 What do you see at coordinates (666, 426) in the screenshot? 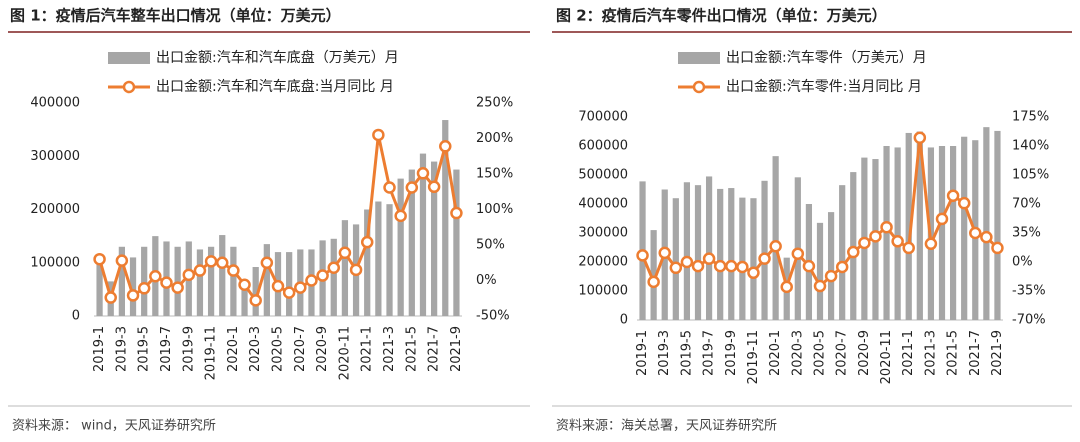
I see `source: 资料来源：海关总署，天风证券研究所` at bounding box center [666, 426].